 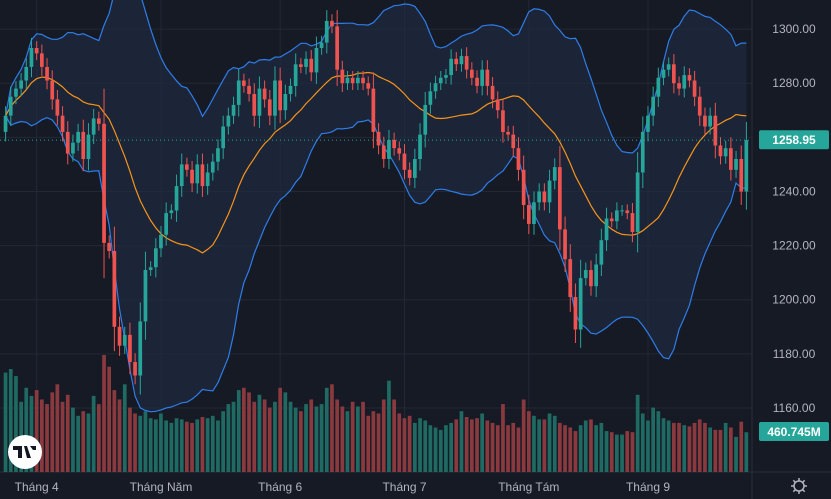 I want to click on x-tick-label: Tháng 4, so click(x=37, y=487).